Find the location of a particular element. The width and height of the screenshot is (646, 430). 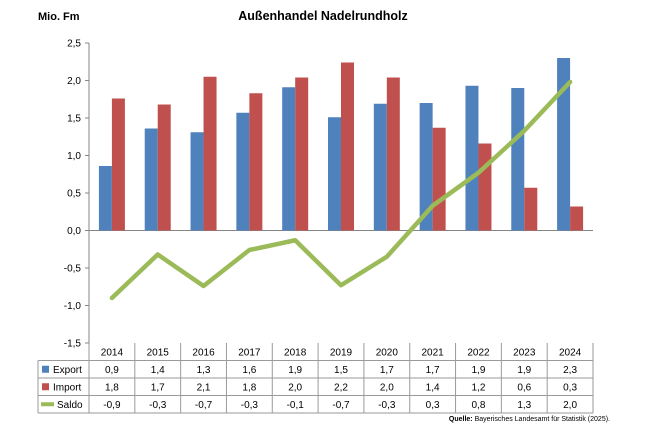

y-tick-label: 1,0 is located at coordinates (74, 156).